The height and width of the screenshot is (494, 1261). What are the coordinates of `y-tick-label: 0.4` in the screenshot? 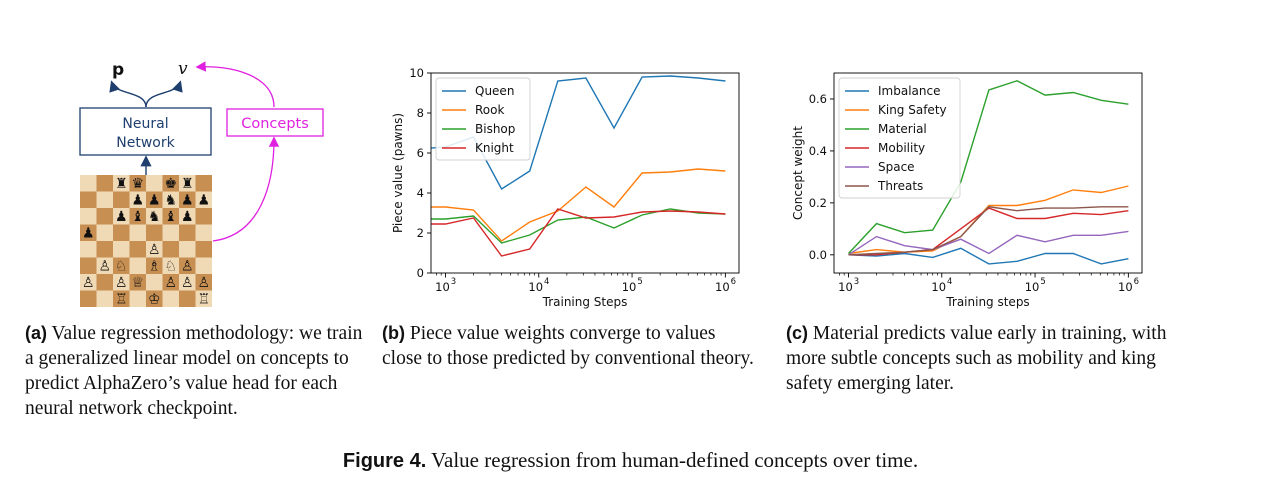 It's located at (818, 151).